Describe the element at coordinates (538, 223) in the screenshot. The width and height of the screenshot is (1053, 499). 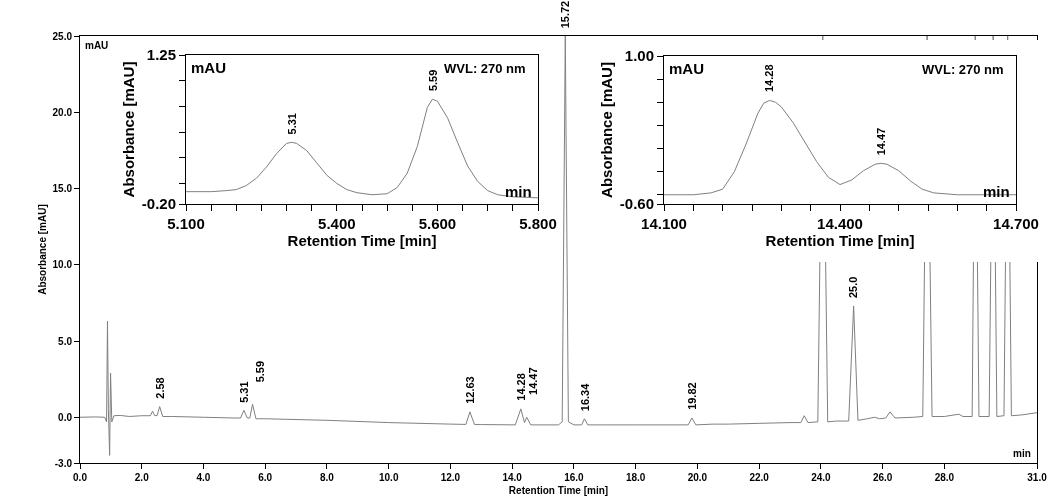
I see `x-tick-label: 5.800` at that location.